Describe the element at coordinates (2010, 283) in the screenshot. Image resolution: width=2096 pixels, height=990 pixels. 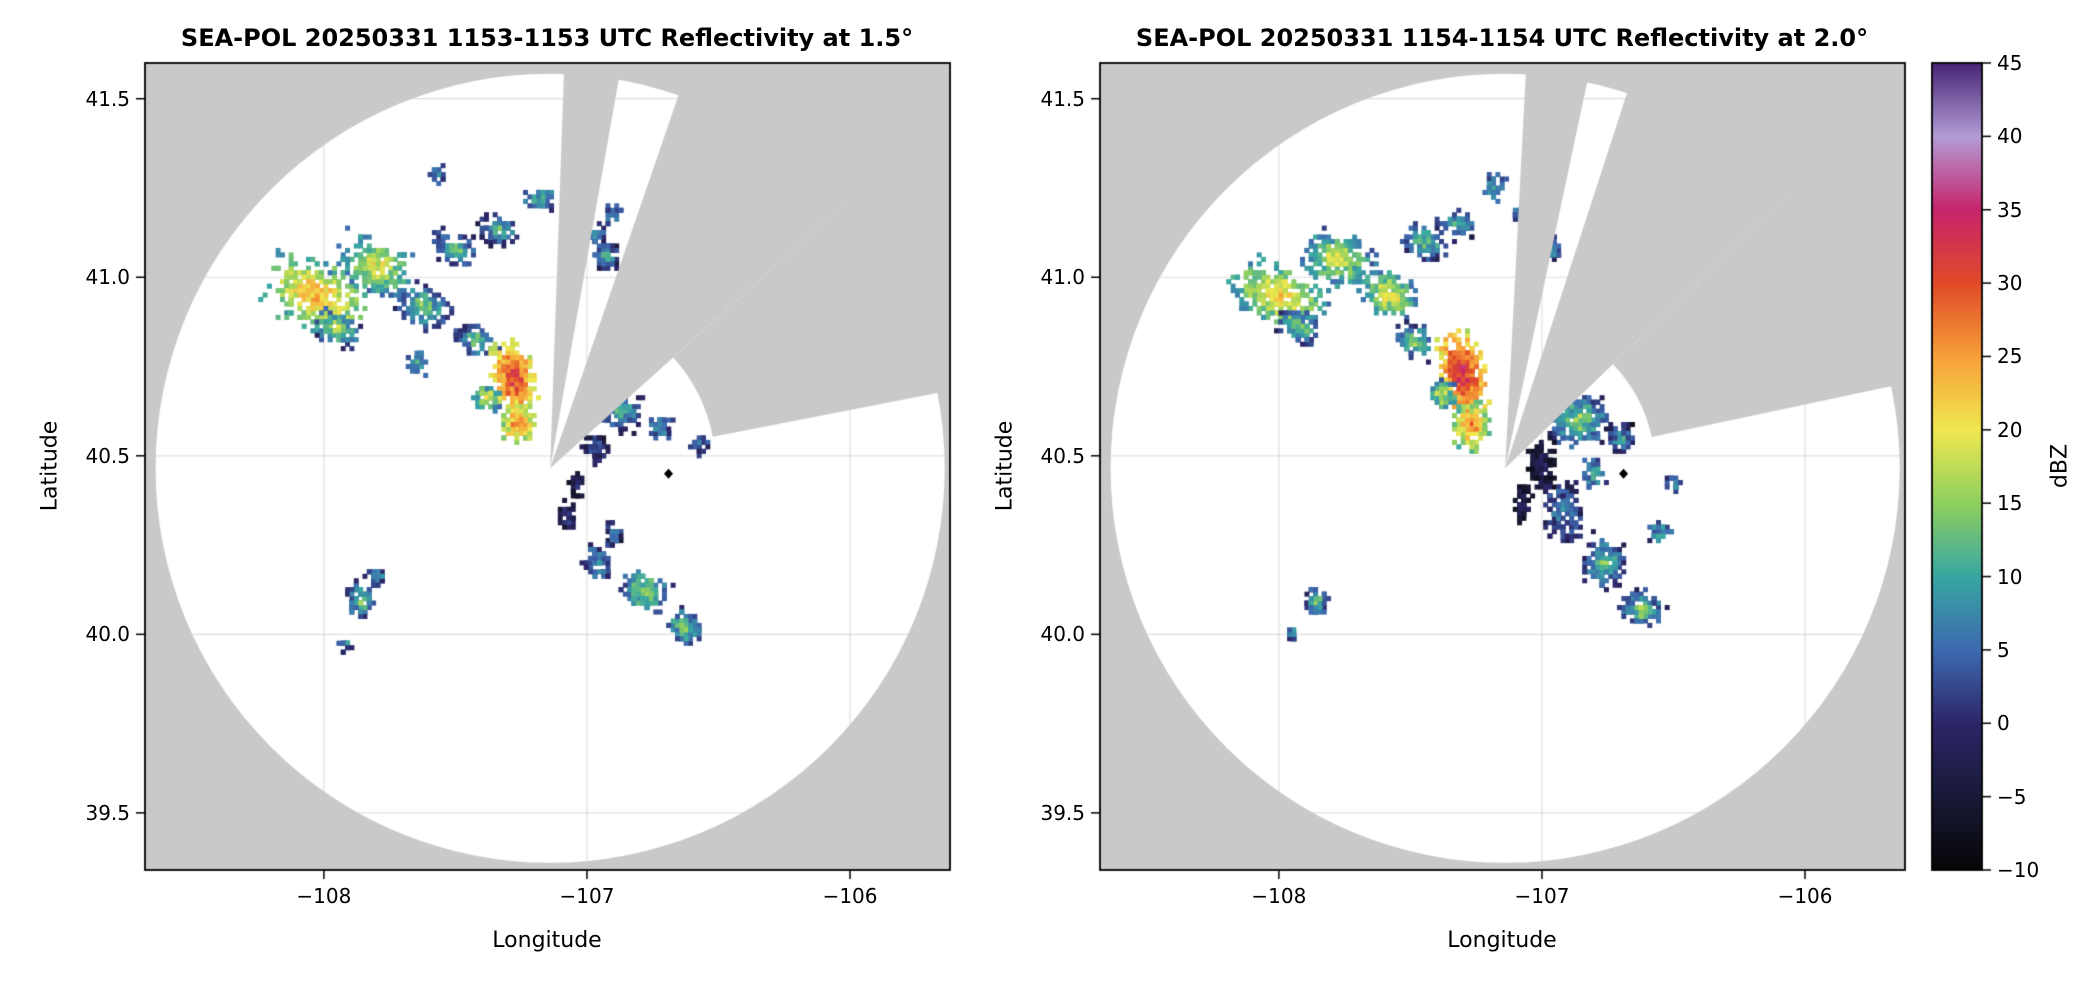
I see `colorbar-tick-label: 30` at that location.